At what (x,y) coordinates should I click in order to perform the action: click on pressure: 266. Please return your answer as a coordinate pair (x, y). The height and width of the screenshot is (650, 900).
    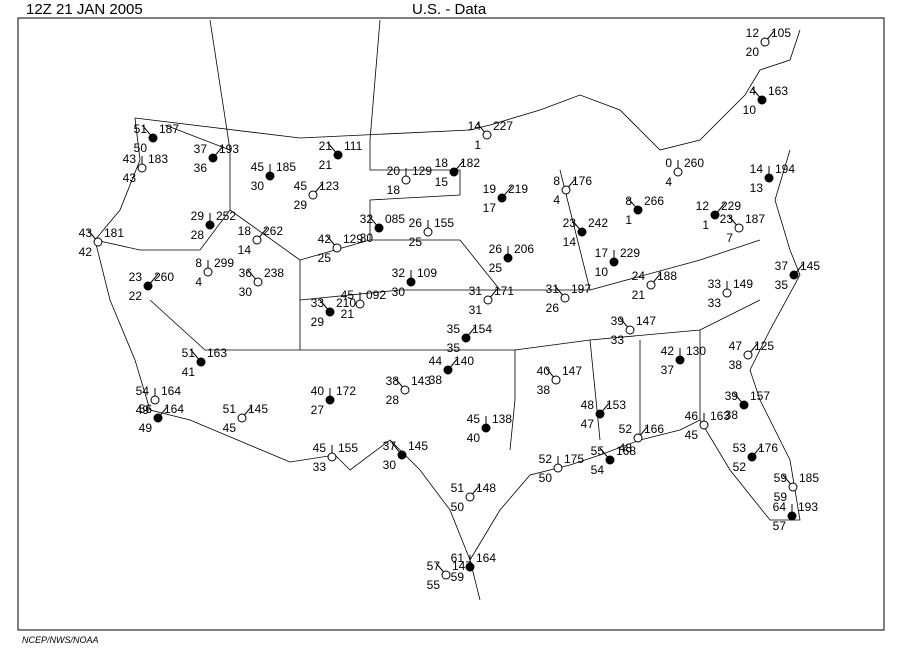
    Looking at the image, I should click on (654, 201).